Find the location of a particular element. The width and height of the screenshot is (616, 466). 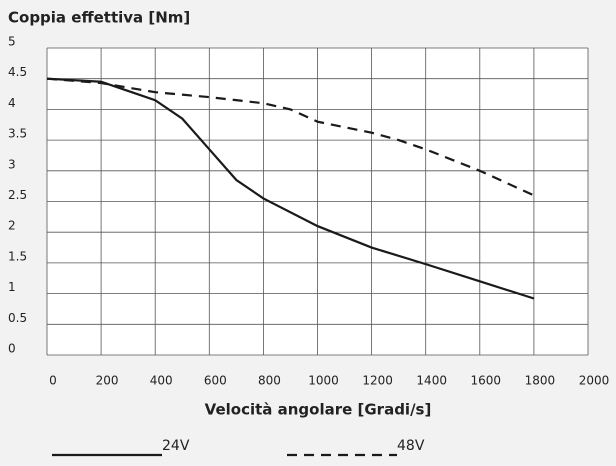

y-tick-label: 4.5 is located at coordinates (17, 72).